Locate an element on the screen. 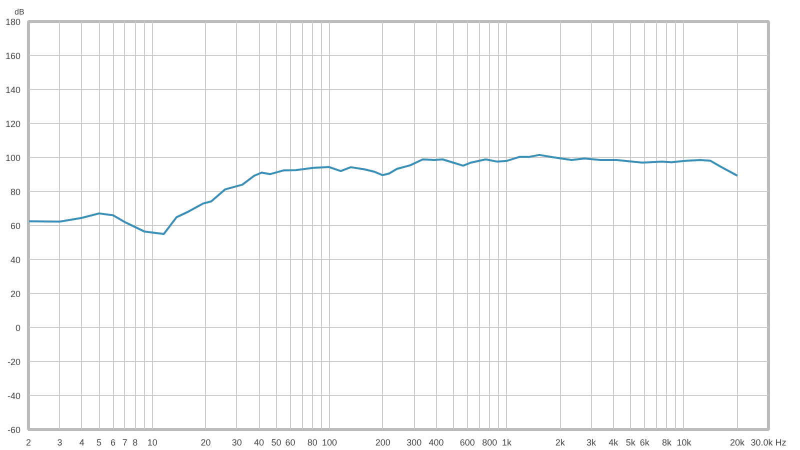 This screenshot has width=800, height=450. x-tick-label: 1k is located at coordinates (507, 443).